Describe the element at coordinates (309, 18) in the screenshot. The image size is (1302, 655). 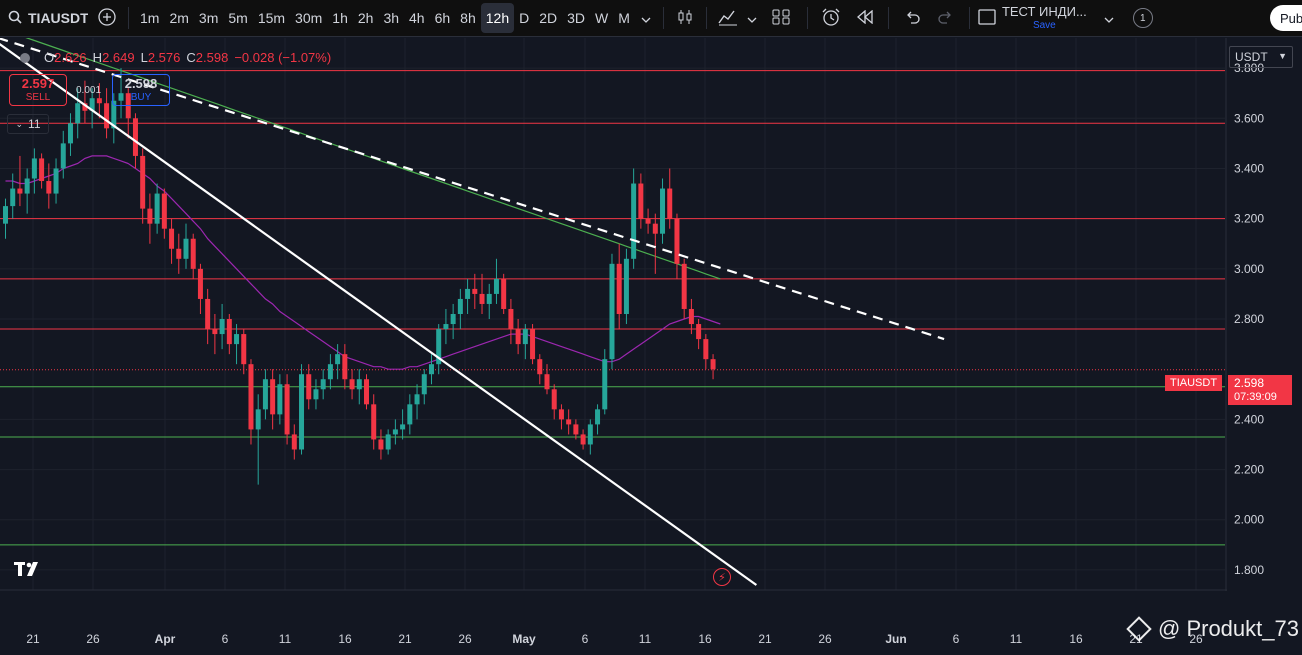
I see `interval-30m: 30m` at that location.